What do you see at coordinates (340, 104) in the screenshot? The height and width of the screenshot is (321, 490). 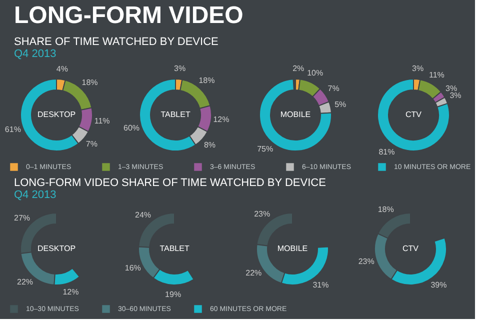 I see `data-label: 5%` at bounding box center [340, 104].